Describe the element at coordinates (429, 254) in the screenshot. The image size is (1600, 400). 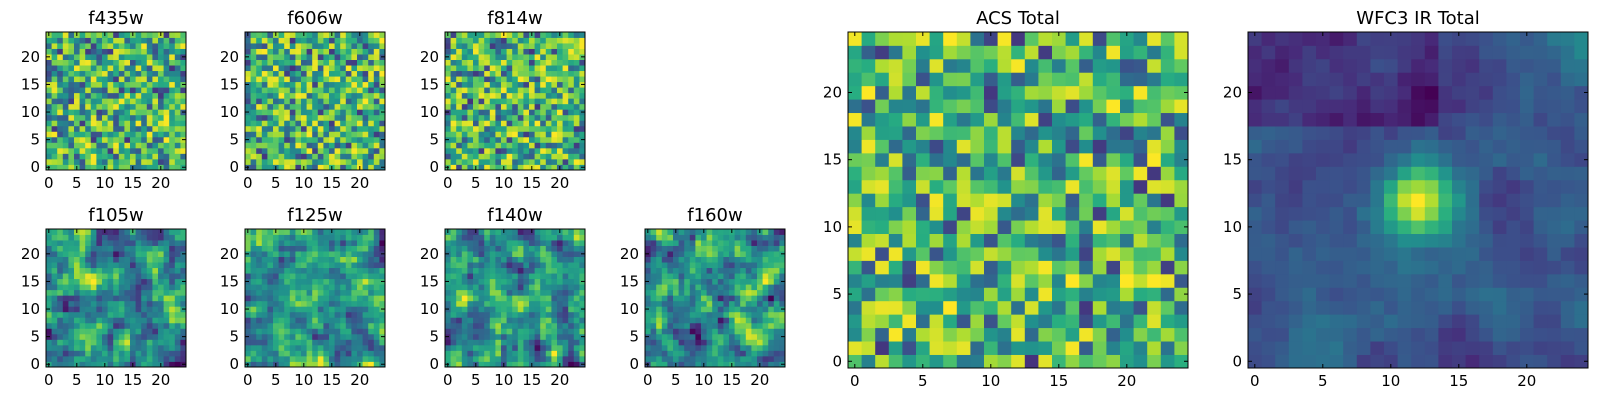
I see `y-tick-label: 20` at that location.